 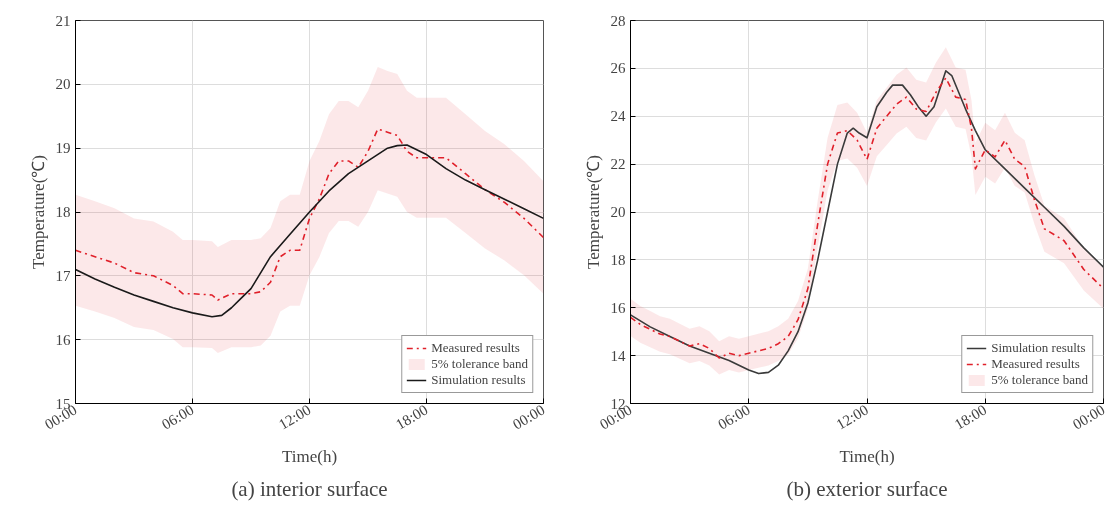 I want to click on text: (b) exterior surface, so click(x=867, y=488).